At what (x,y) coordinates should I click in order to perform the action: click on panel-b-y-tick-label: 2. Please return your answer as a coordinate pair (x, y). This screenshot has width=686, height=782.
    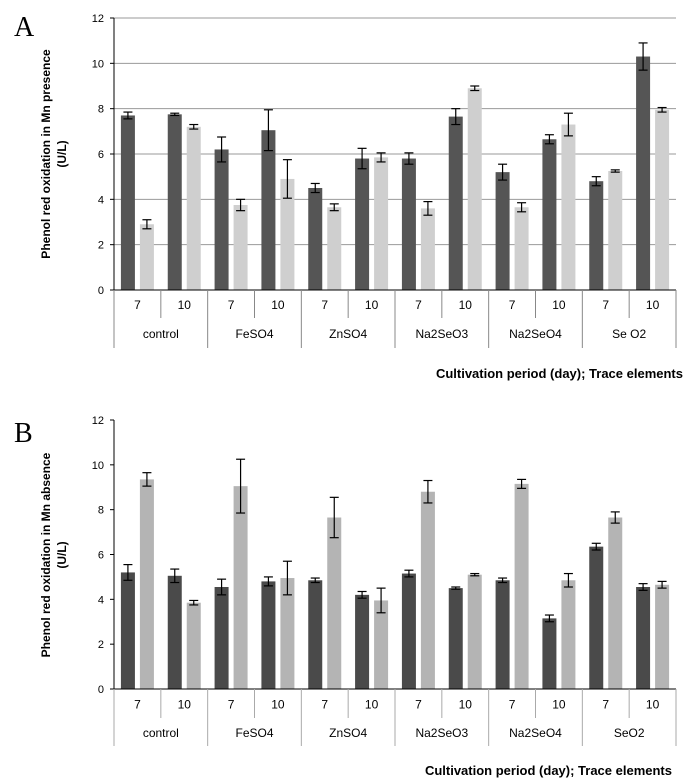
    Looking at the image, I should click on (101, 645).